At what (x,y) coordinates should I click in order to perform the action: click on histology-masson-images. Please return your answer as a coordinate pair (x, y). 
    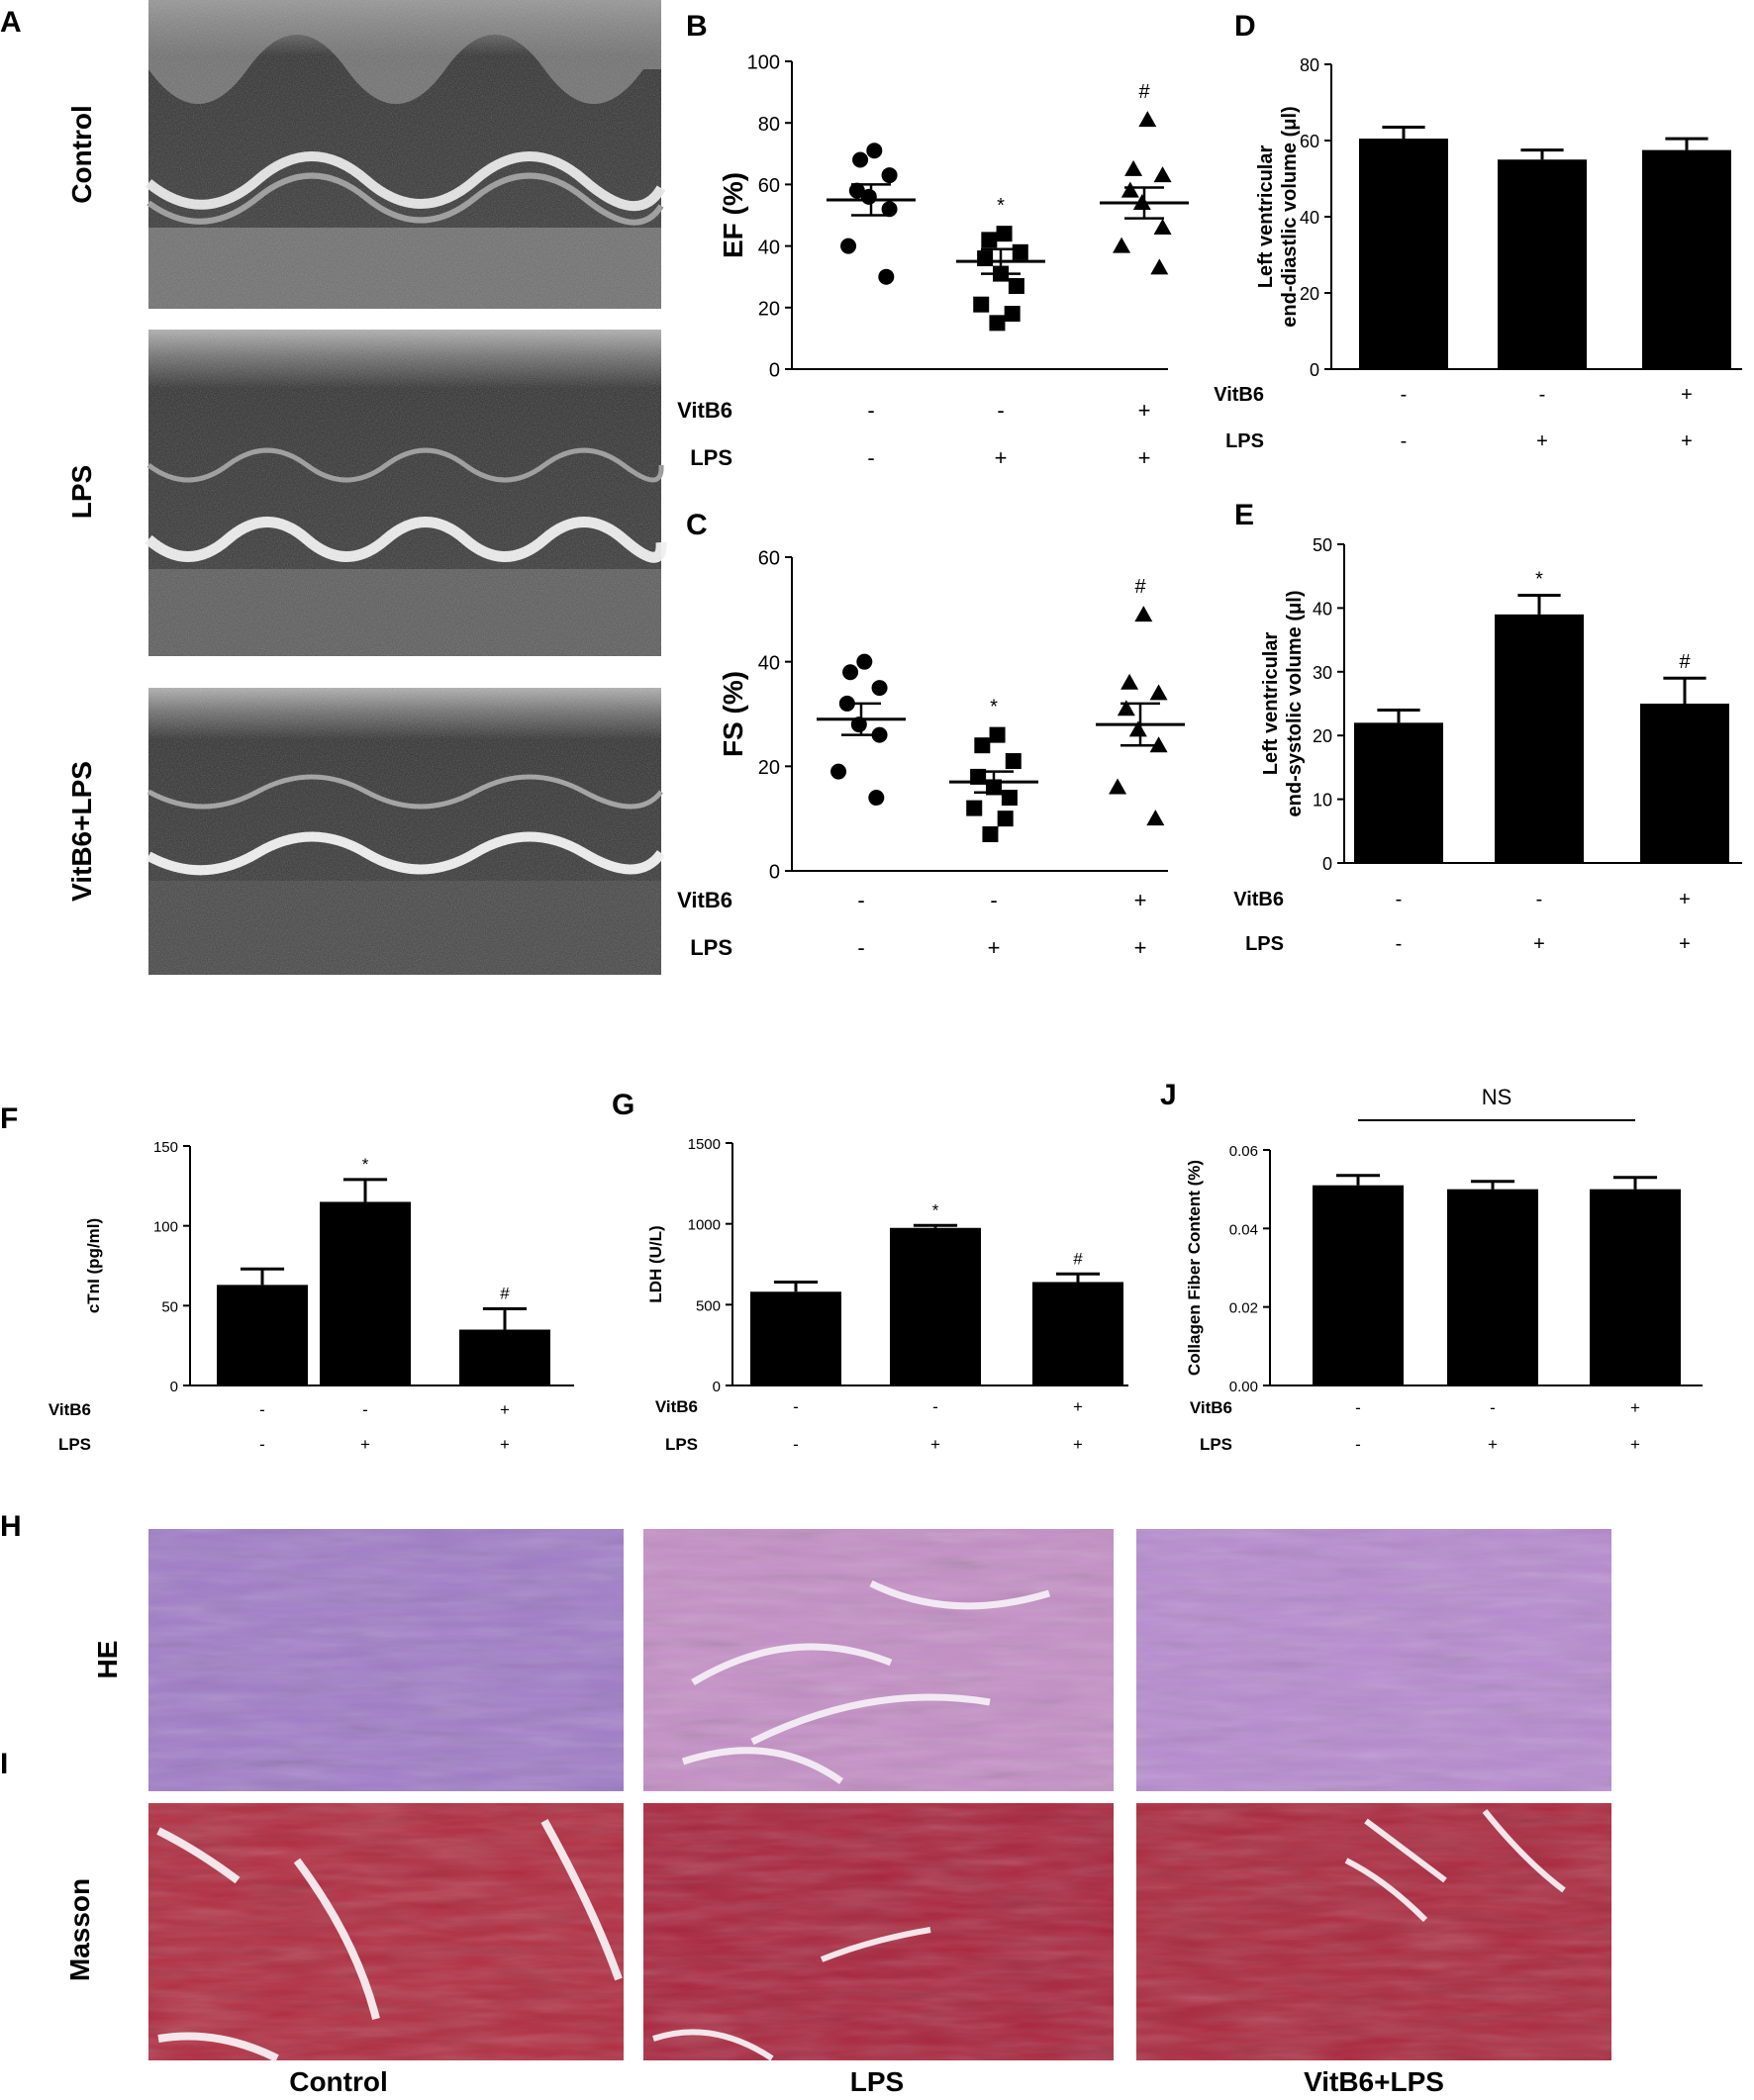
    Looking at the image, I should click on (879, 1932).